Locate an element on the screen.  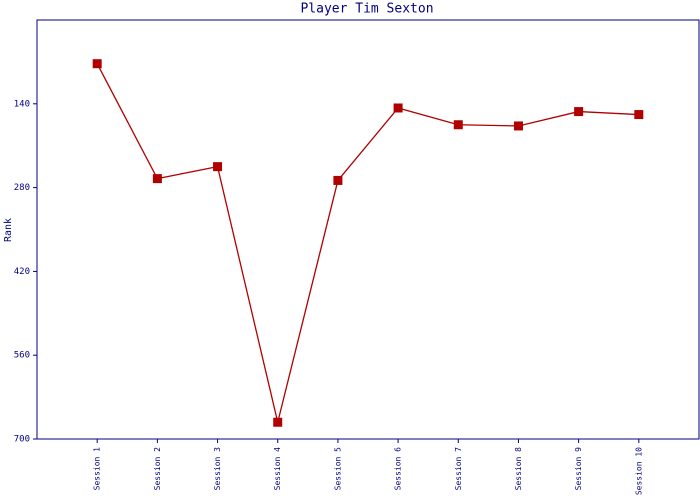
y-tick-label: 140 is located at coordinates (22, 104).